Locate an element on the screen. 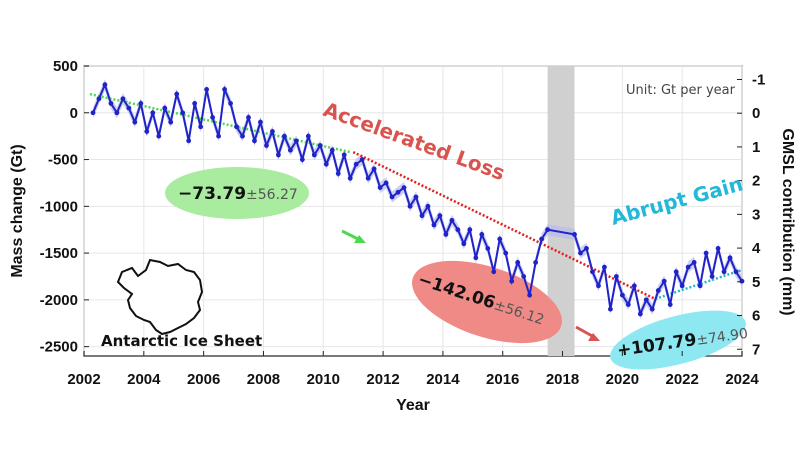 This screenshot has width=800, height=450. y-tick-label: -1000 is located at coordinates (59, 206).